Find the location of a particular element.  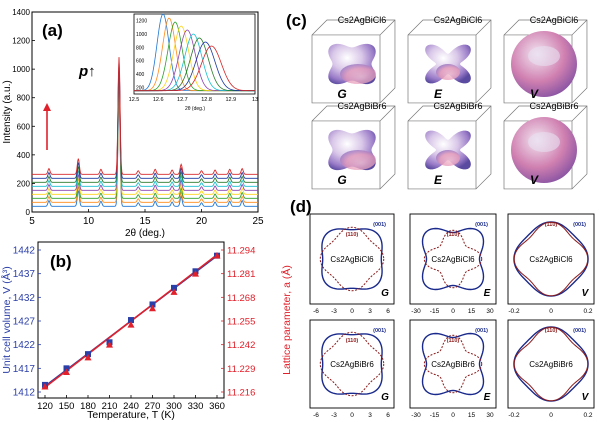

panel-a-xtick-label: 25 is located at coordinates (258, 221).